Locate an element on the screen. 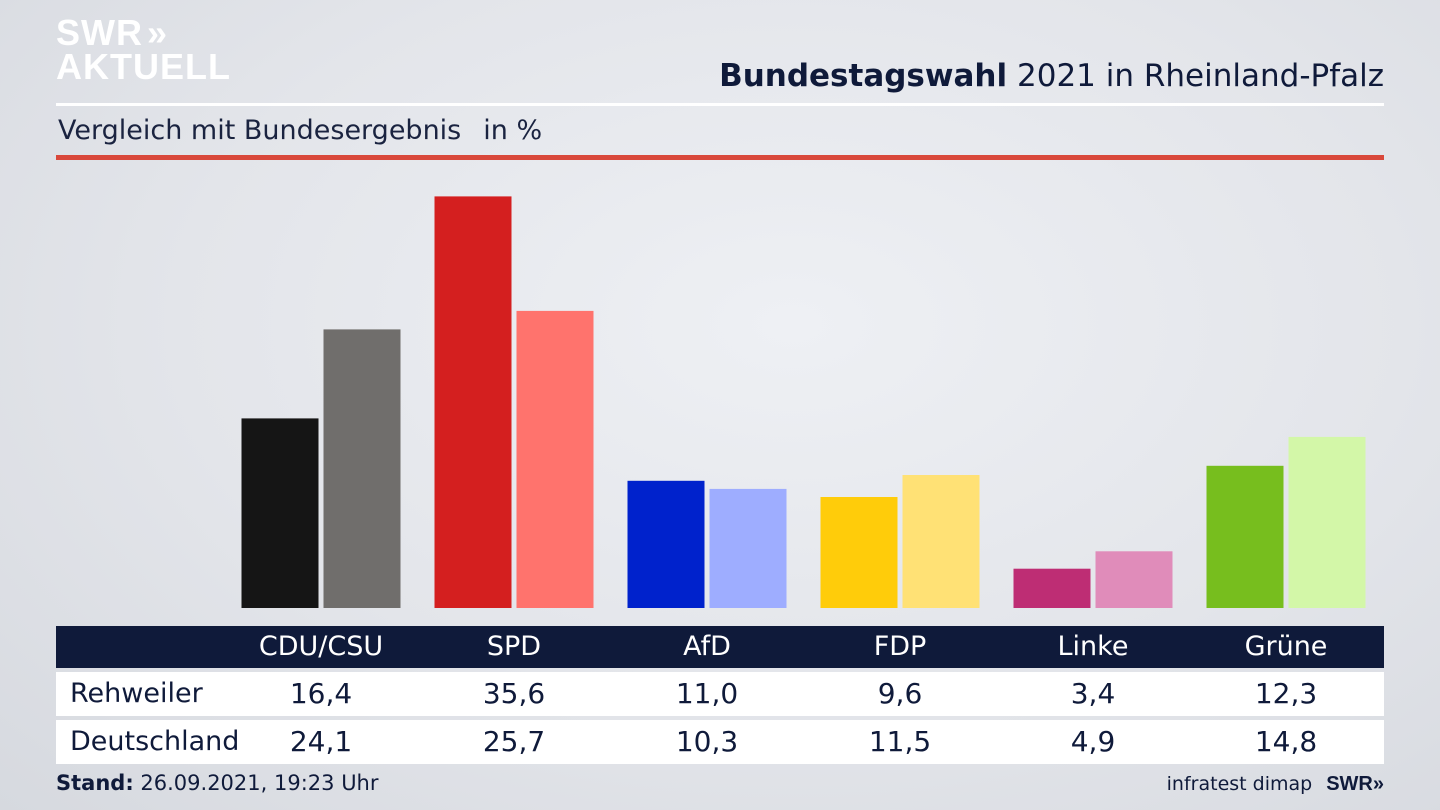 This screenshot has width=1440, height=810. row-label-rehweiler: Rehweiler is located at coordinates (136, 693).